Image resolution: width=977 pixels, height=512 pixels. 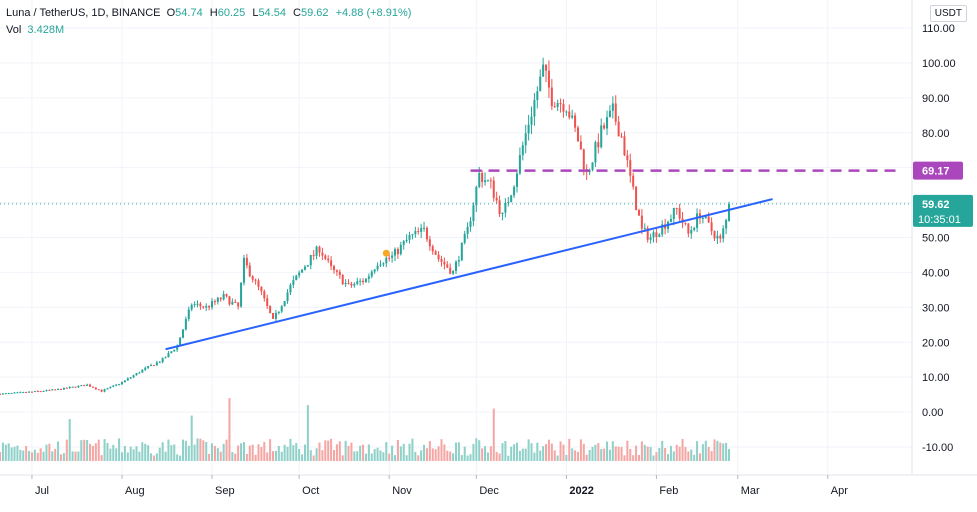 I want to click on symbol-title: Luna / TetherUS, 1D, BINANCE, so click(x=83, y=13).